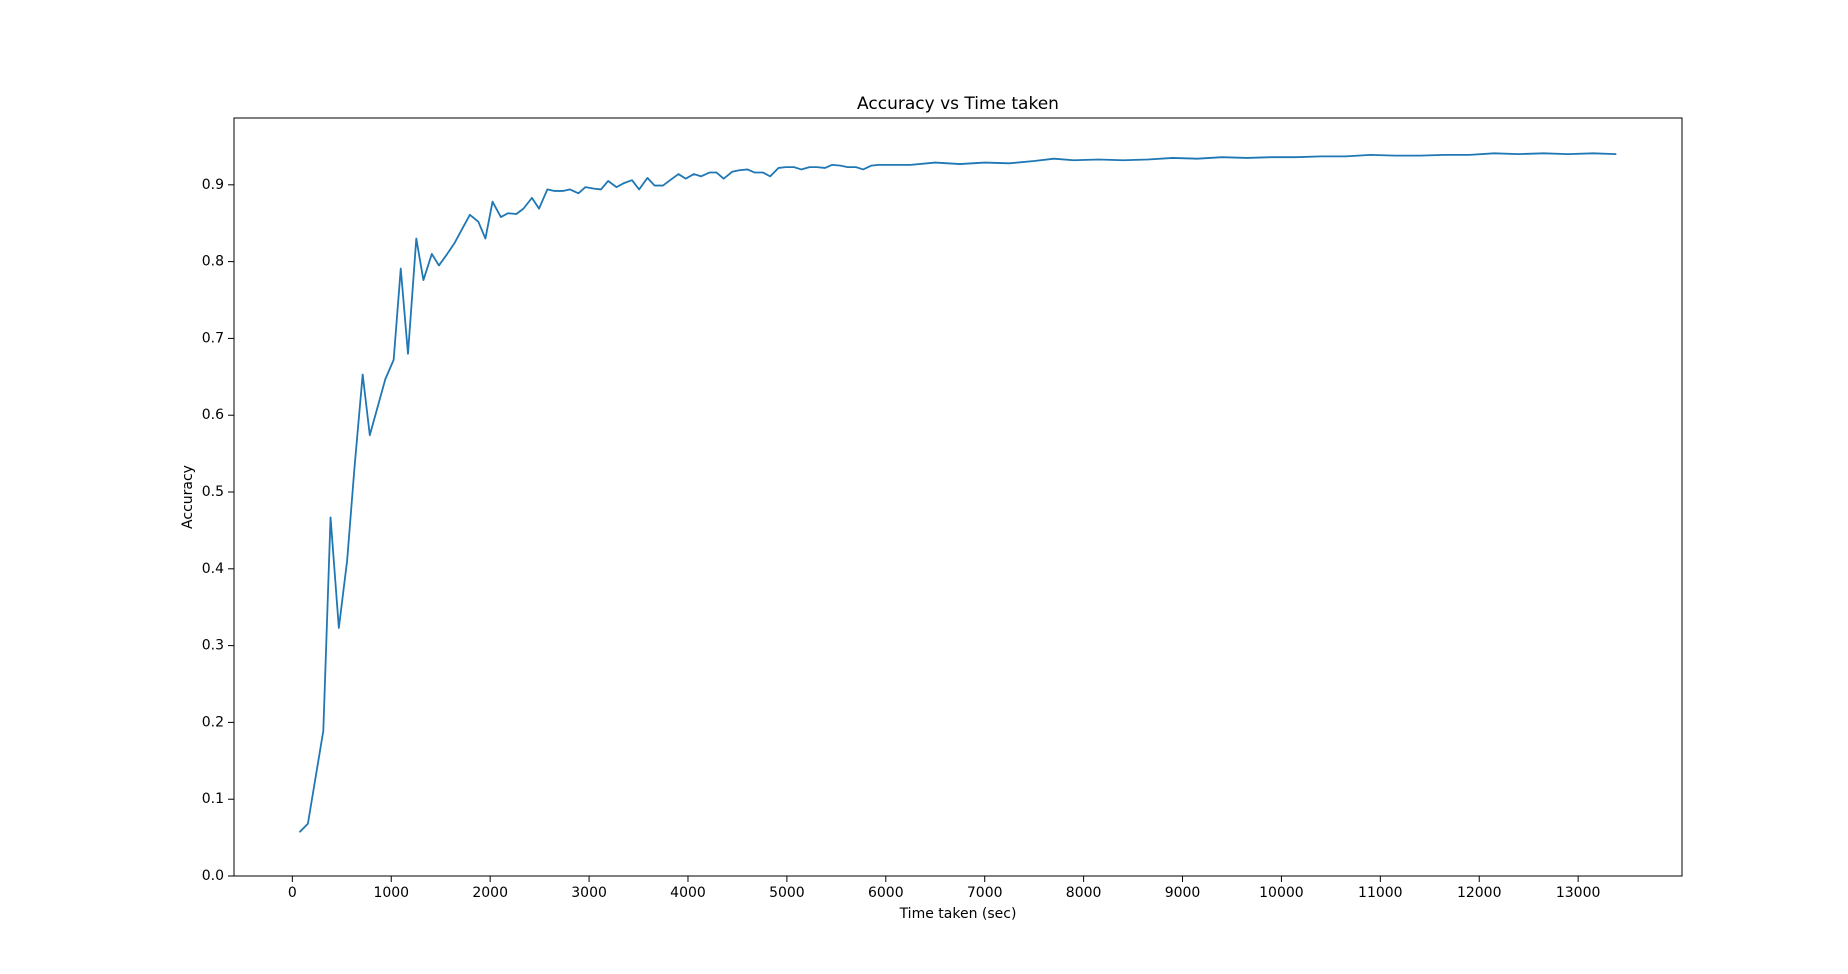 This screenshot has width=1848, height=974. I want to click on x-tick-label: 1000, so click(391, 893).